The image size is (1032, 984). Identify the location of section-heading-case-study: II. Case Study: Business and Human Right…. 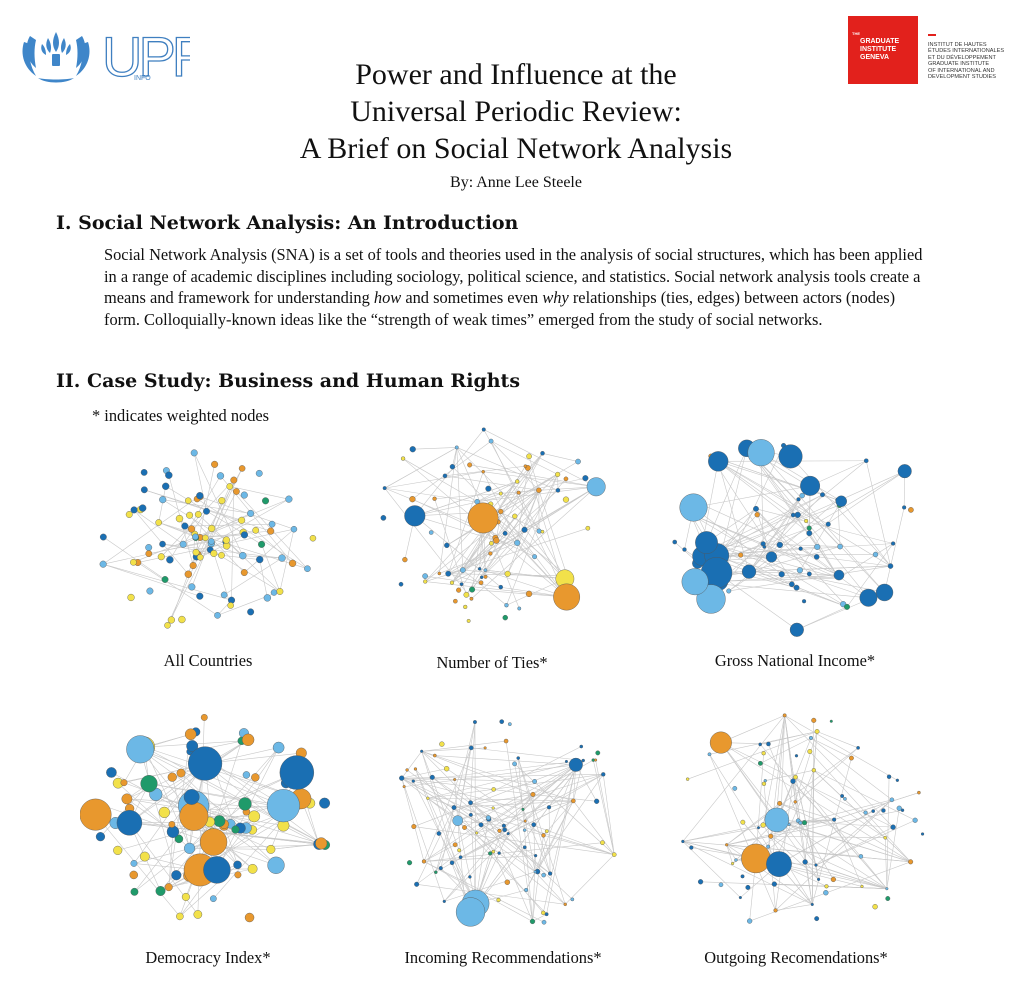
(288, 381).